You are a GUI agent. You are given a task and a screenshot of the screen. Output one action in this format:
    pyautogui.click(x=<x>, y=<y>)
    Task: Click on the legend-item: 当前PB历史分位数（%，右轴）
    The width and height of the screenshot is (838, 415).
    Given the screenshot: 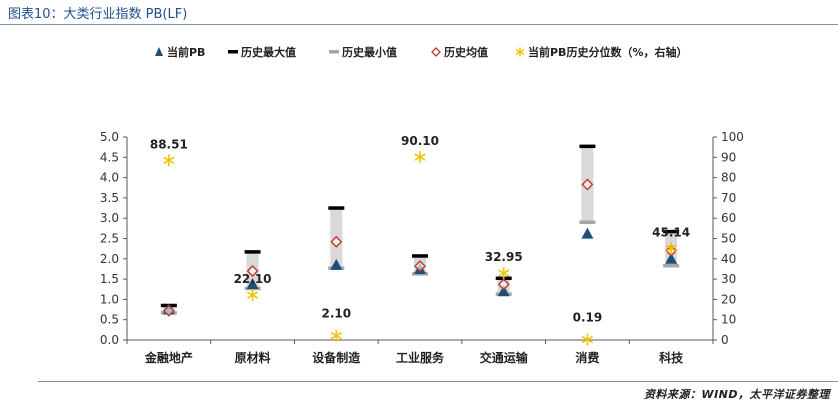 What is the action you would take?
    pyautogui.click(x=601, y=52)
    